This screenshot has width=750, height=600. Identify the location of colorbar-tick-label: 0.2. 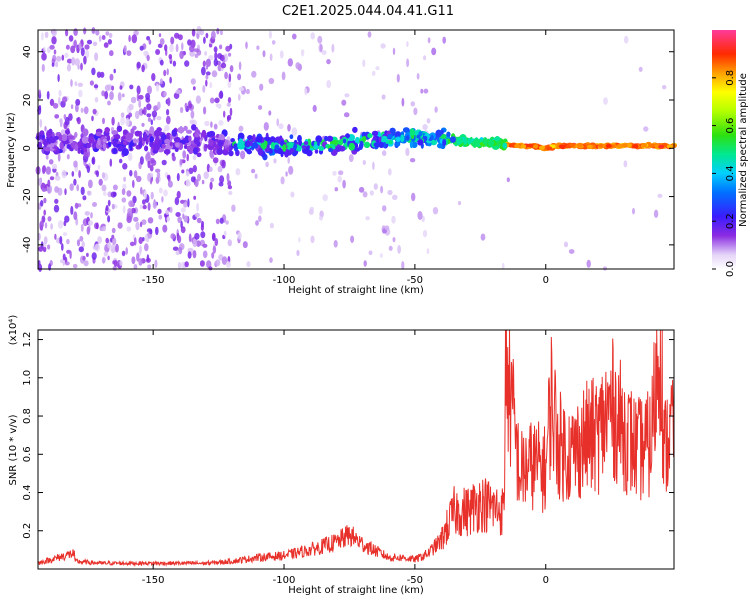
(730, 221).